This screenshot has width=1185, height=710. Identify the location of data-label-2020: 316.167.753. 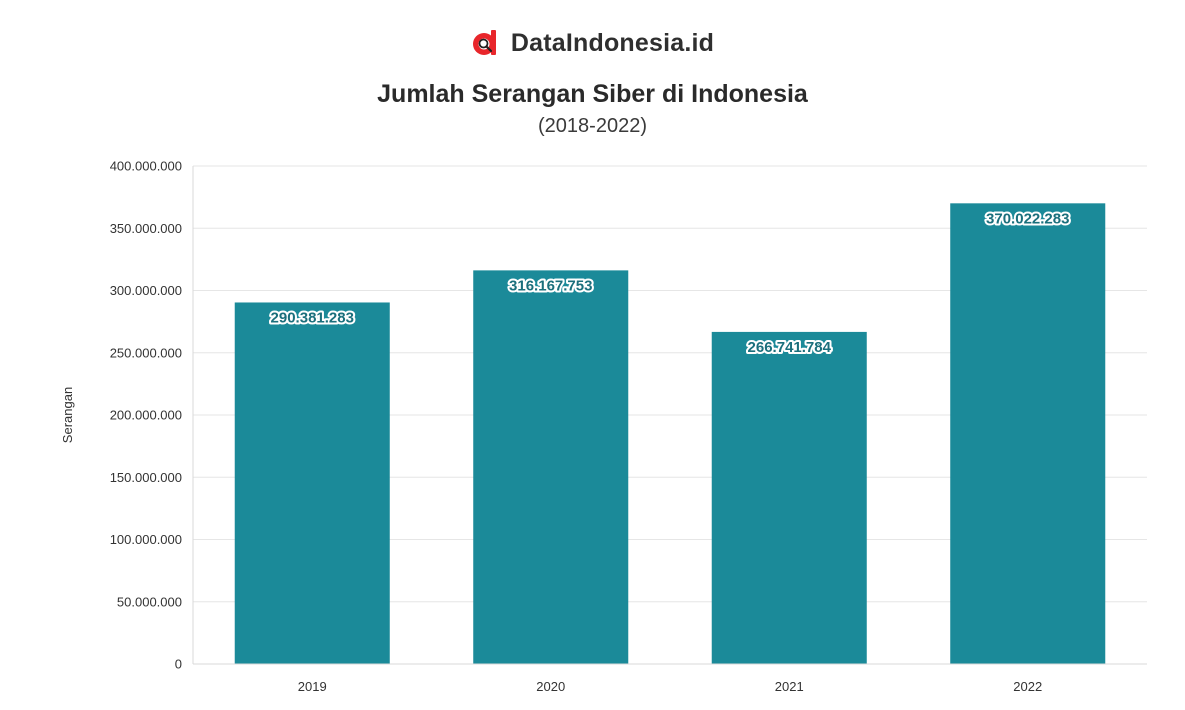
(550, 285).